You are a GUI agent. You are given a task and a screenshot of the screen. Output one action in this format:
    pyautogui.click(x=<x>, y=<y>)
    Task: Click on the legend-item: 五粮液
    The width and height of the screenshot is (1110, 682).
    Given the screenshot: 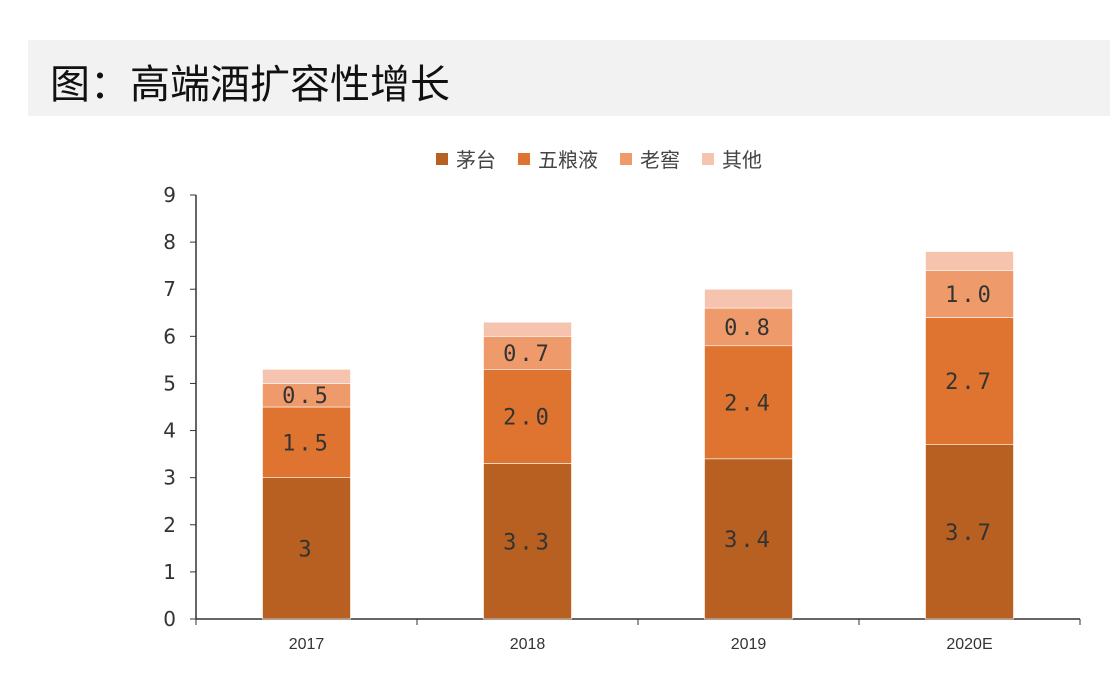 What is the action you would take?
    pyautogui.click(x=558, y=158)
    